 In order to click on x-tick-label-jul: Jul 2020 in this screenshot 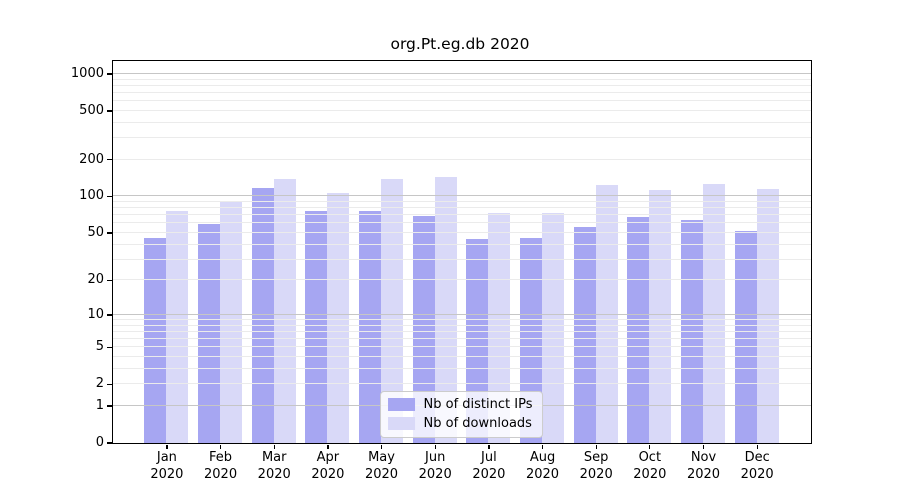, I will do `click(489, 466)`.